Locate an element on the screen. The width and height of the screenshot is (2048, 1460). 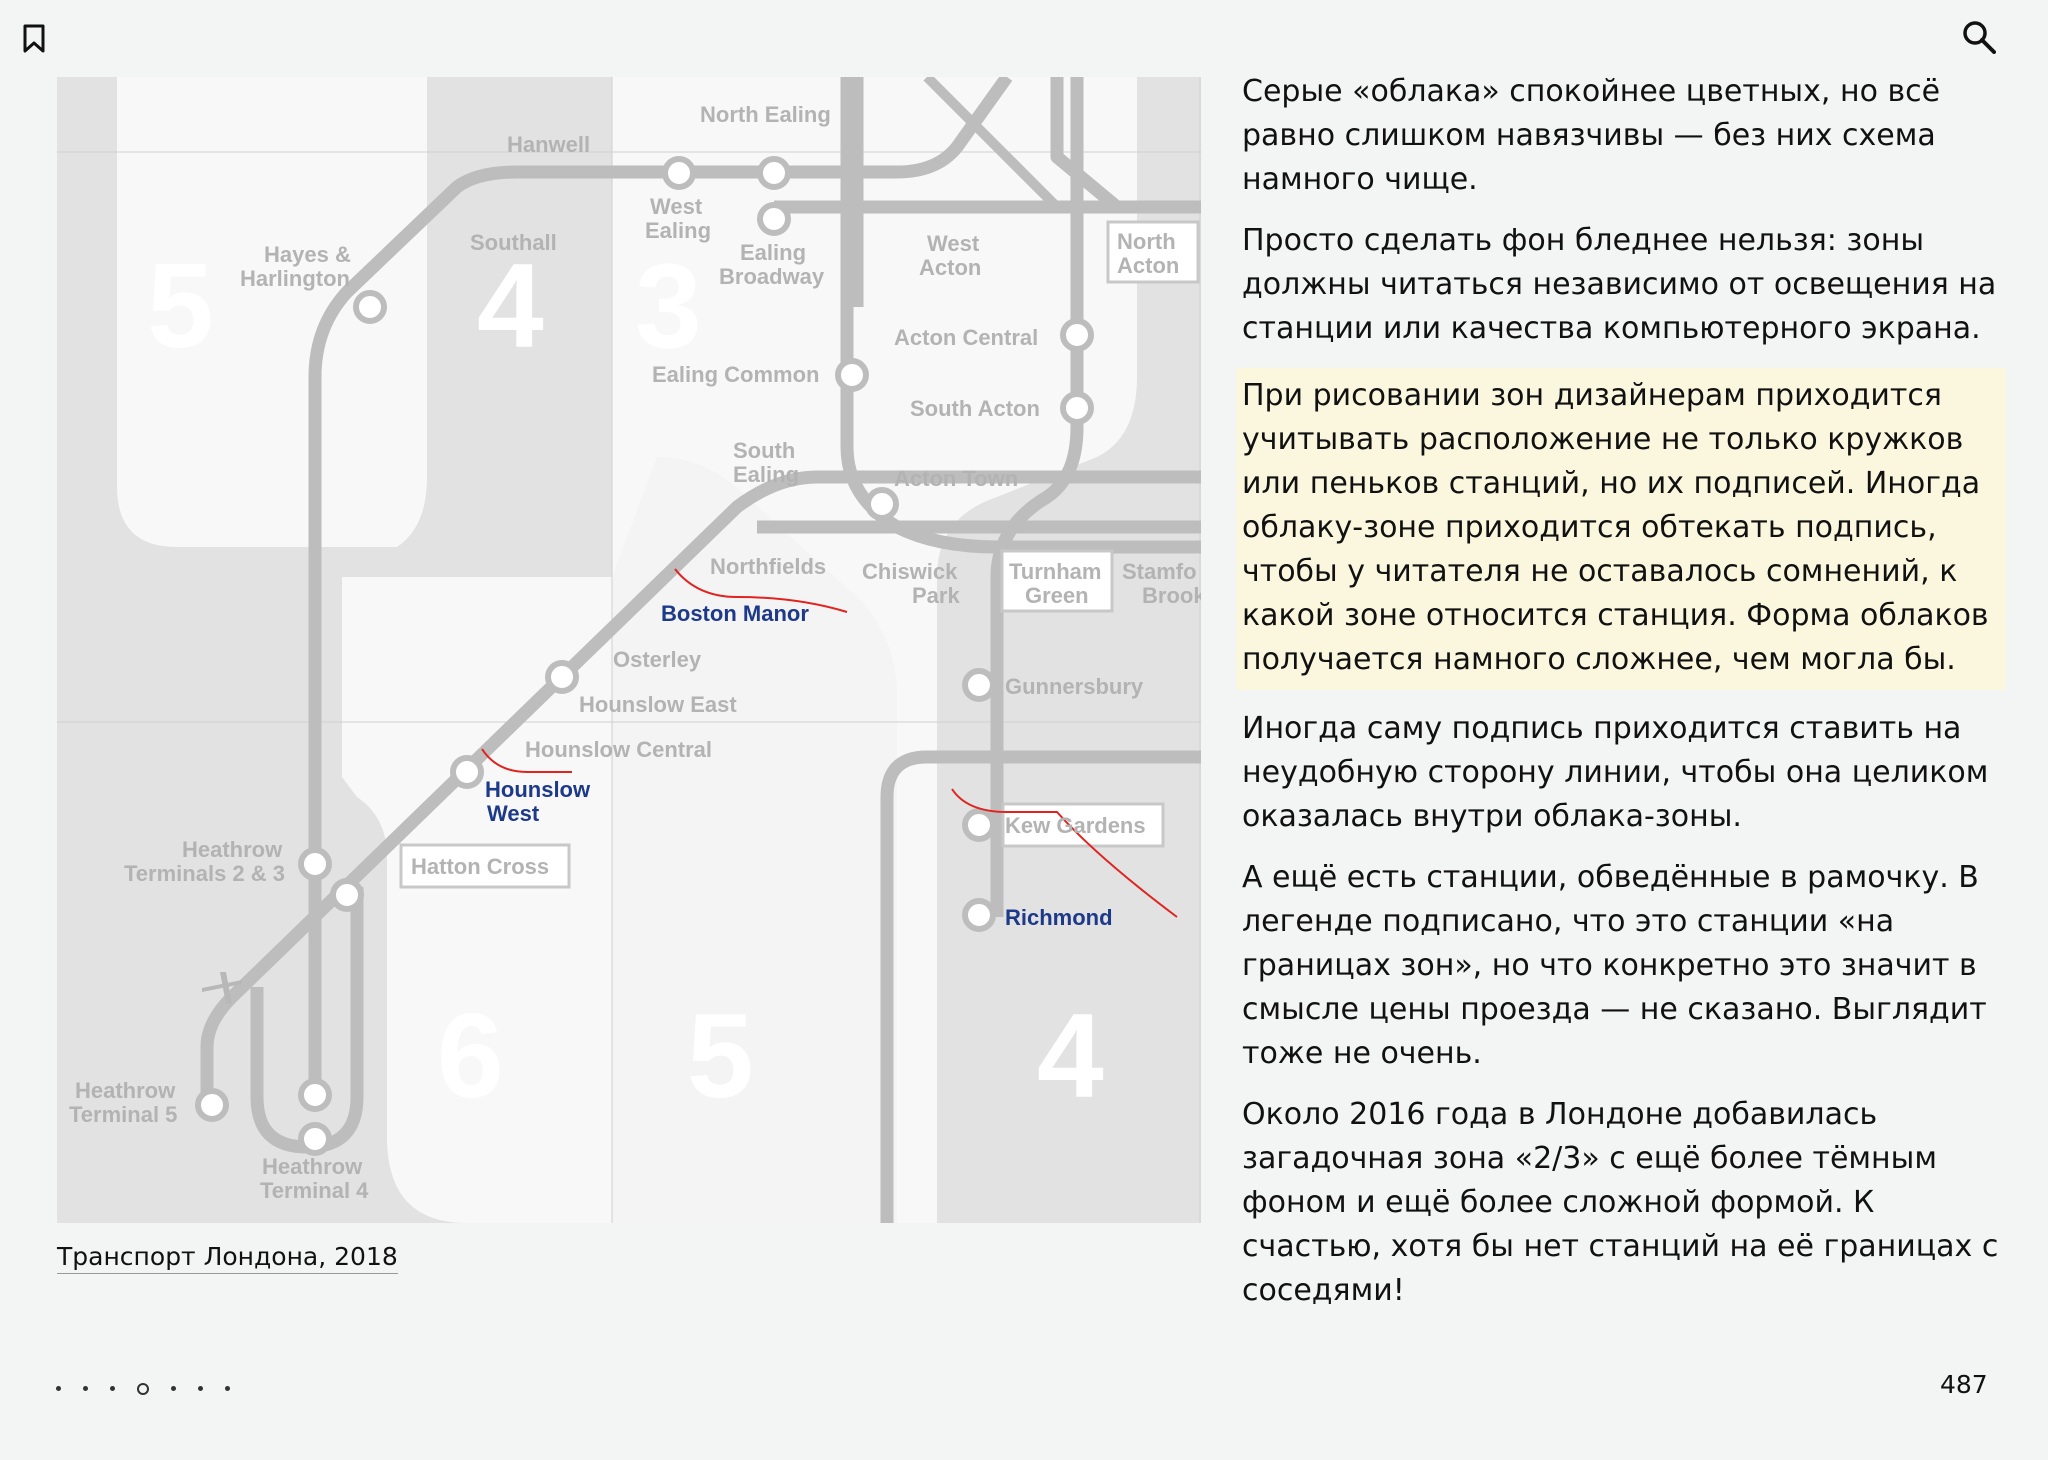
search-icon is located at coordinates (1979, 37).